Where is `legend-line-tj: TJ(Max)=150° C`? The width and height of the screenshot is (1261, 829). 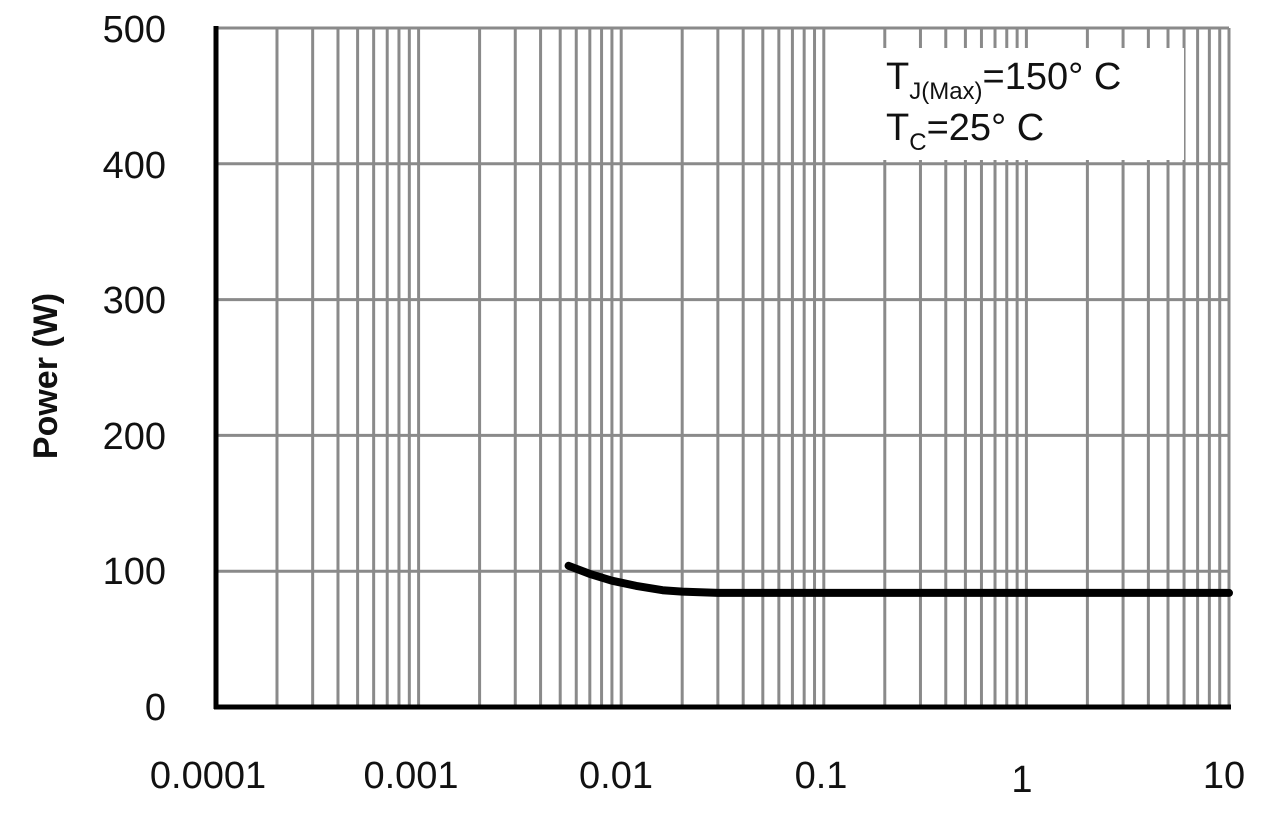
legend-line-tj: TJ(Max)=150° C is located at coordinates (1003, 80).